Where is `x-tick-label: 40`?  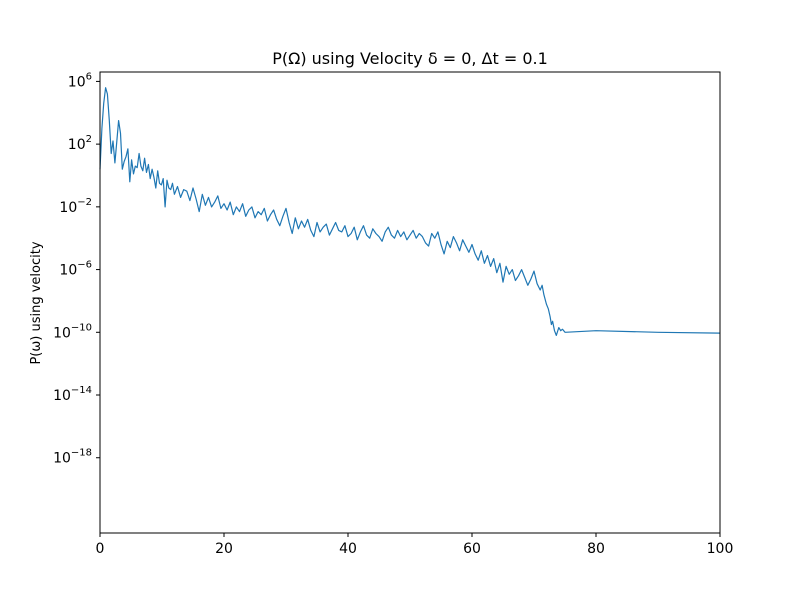 x-tick-label: 40 is located at coordinates (348, 549).